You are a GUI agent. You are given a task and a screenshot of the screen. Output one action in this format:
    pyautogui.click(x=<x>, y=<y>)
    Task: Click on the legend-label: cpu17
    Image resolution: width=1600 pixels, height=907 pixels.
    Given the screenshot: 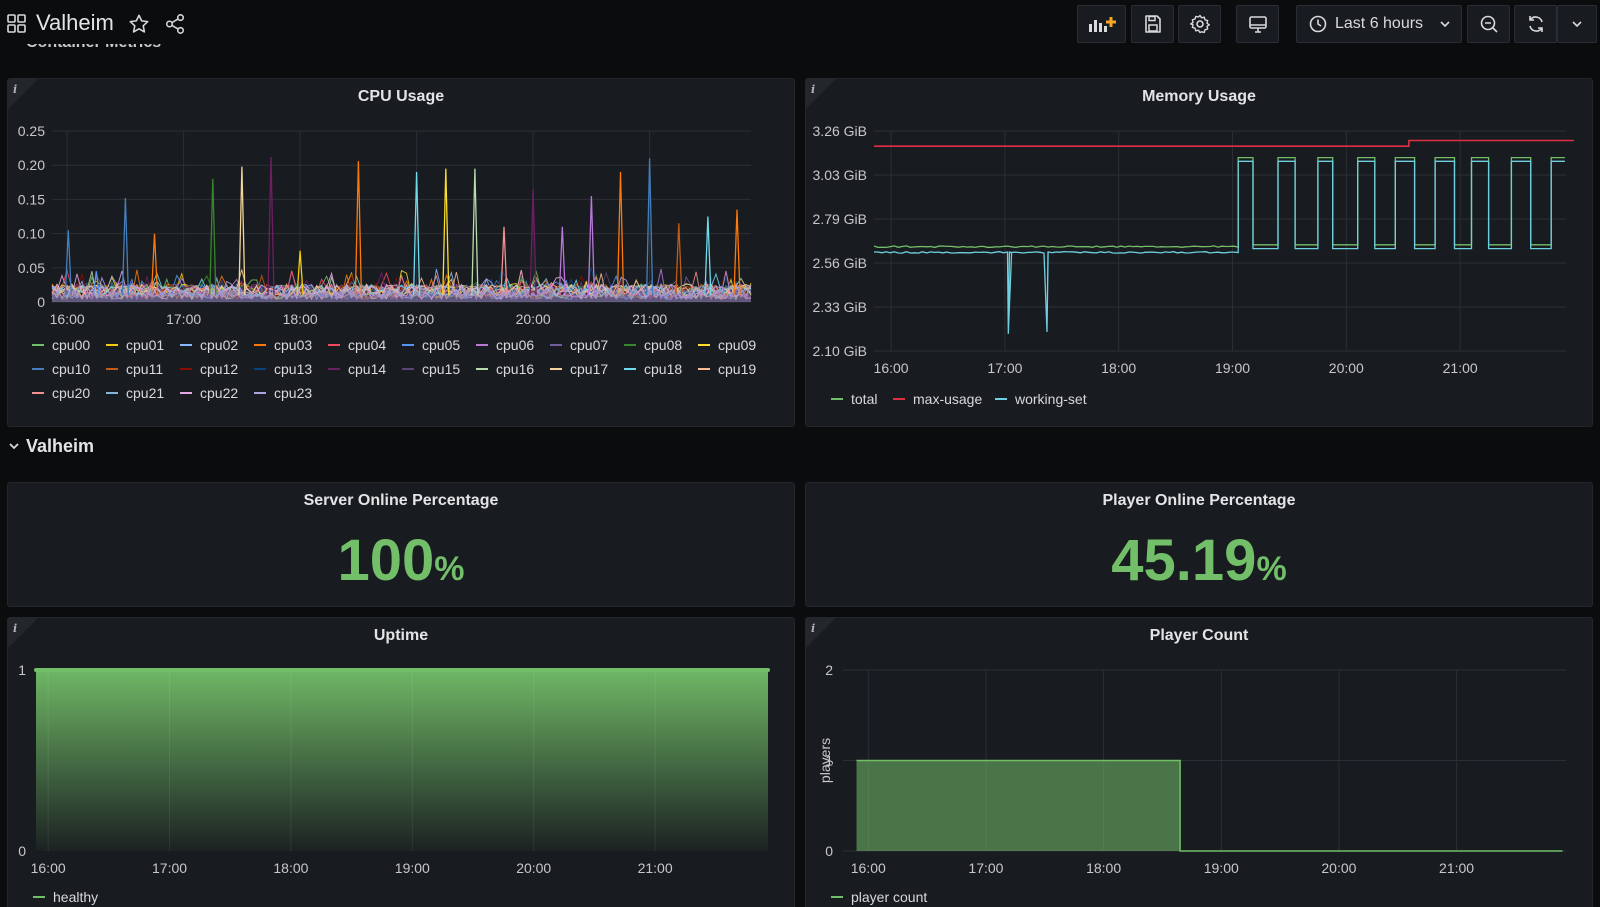 What is the action you would take?
    pyautogui.click(x=589, y=369)
    